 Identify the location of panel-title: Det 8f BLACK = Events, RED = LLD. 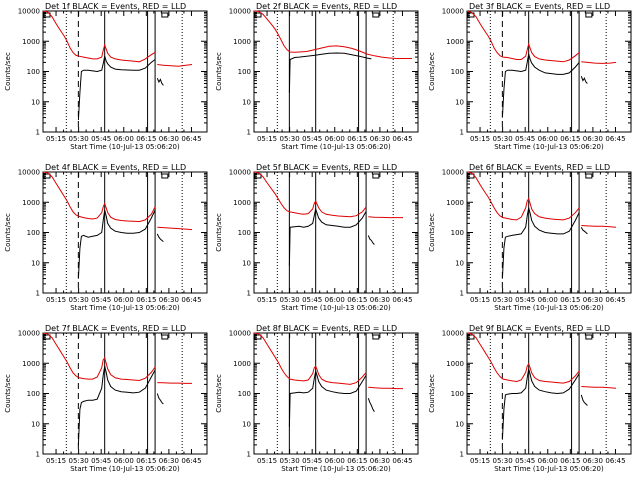
(326, 328).